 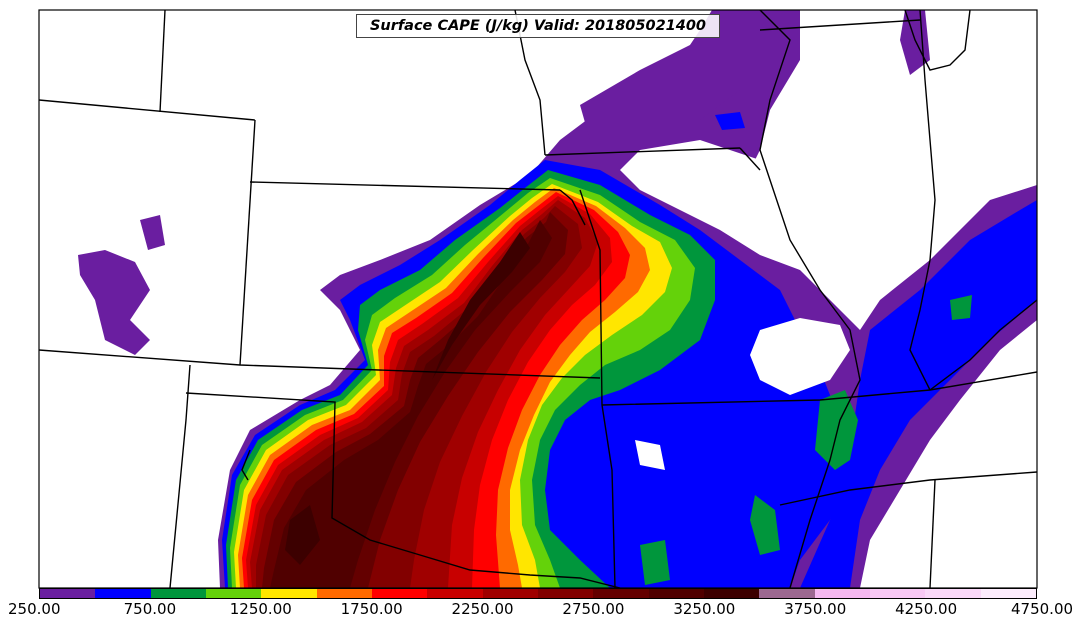 I want to click on boundary-il-in, so click(x=922, y=200).